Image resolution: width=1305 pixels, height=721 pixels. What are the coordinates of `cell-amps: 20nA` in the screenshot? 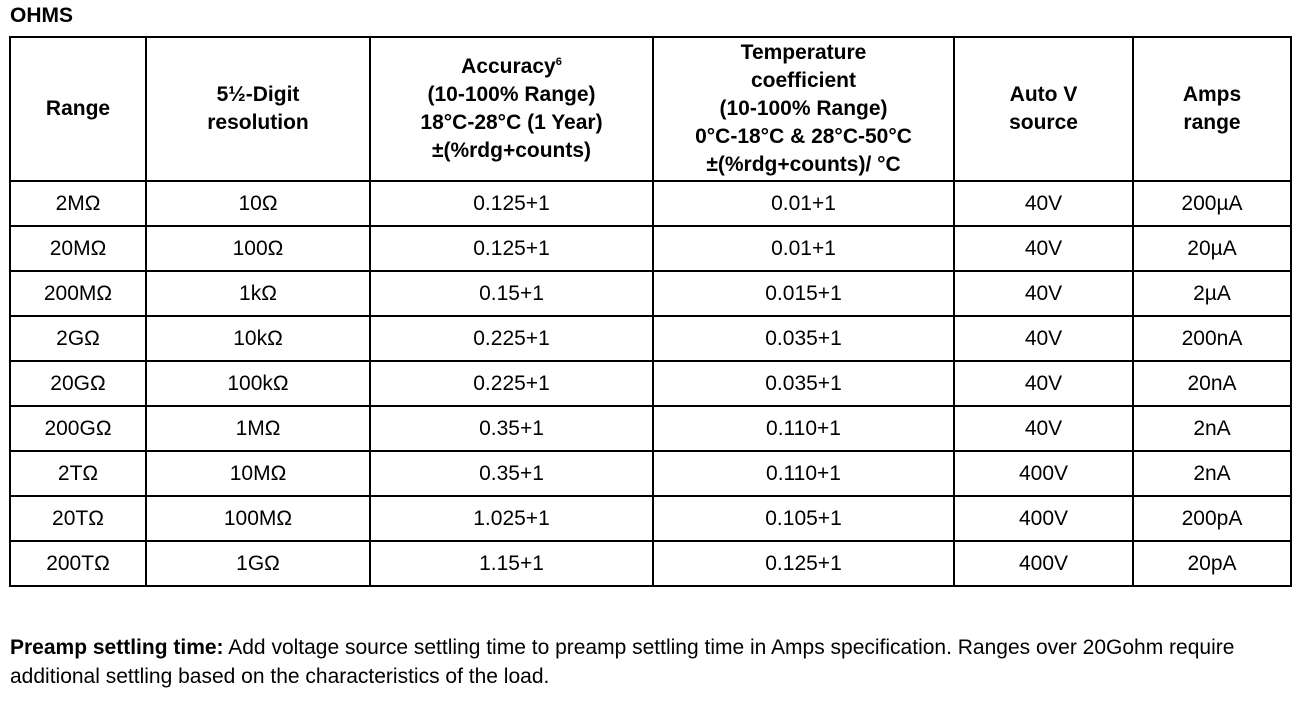 It's located at (1212, 383).